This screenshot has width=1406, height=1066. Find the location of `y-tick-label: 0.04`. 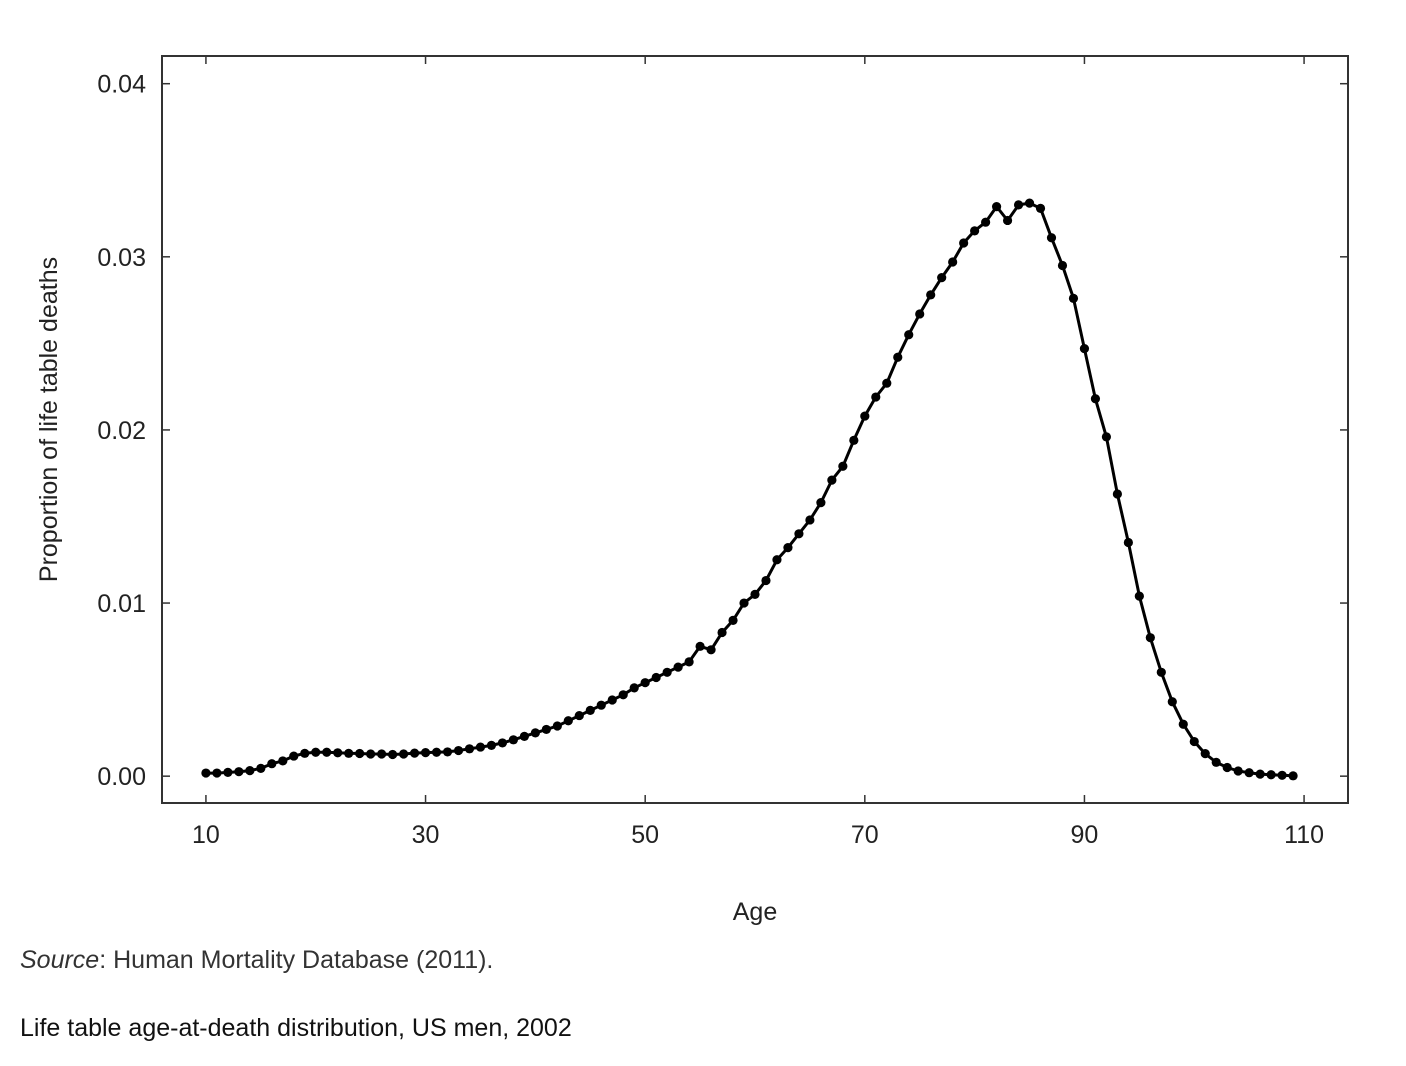

y-tick-label: 0.04 is located at coordinates (121, 85).